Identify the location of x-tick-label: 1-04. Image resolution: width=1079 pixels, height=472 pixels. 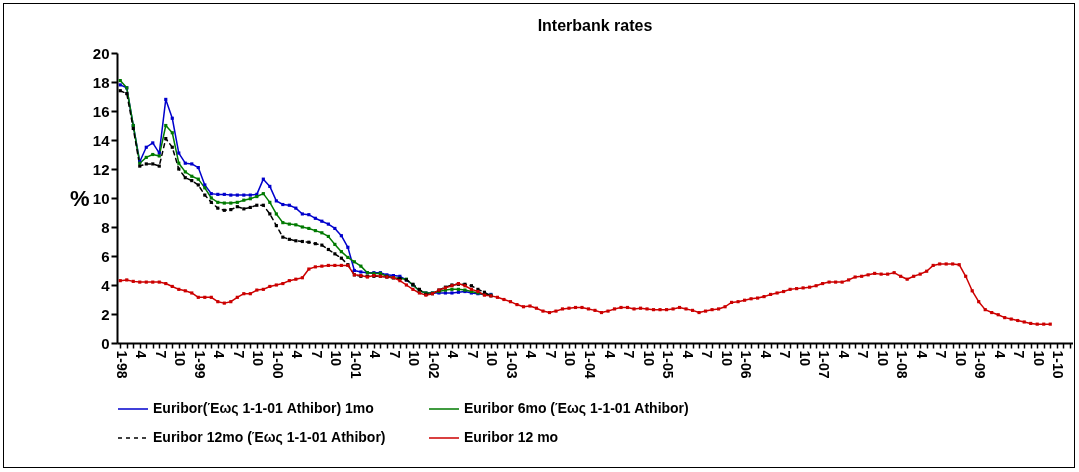
(590, 364).